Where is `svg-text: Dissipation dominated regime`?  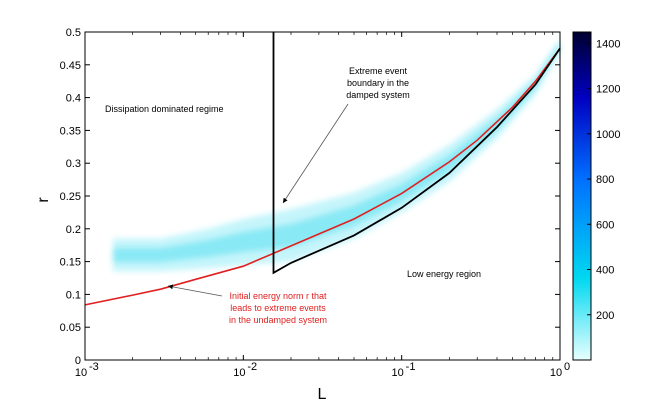 svg-text: Dissipation dominated regime is located at coordinates (164, 109).